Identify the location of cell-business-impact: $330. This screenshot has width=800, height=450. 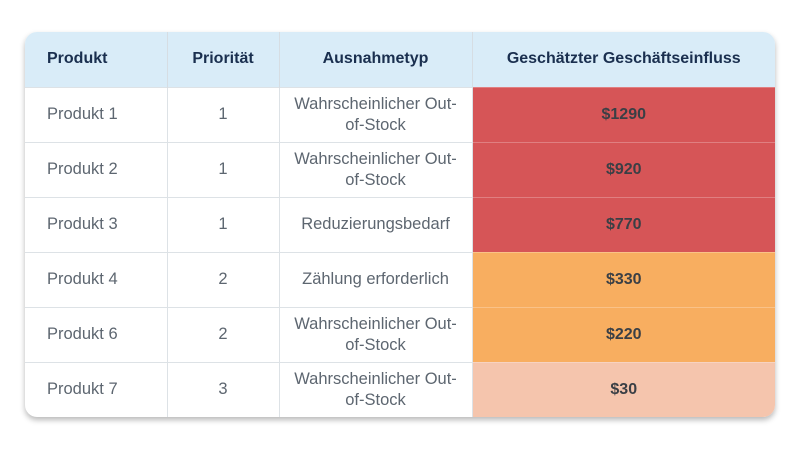
(623, 279).